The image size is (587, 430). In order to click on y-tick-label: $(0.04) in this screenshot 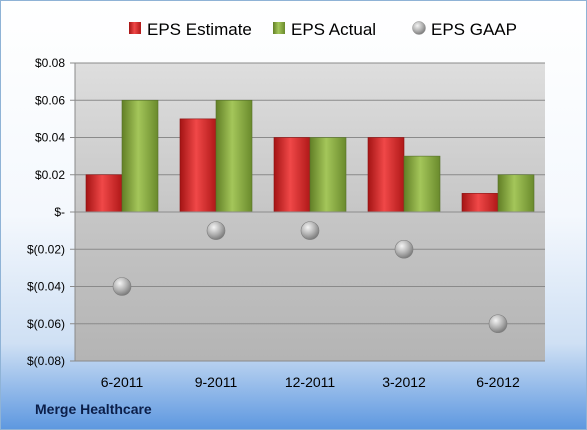, I will do `click(46, 287)`.